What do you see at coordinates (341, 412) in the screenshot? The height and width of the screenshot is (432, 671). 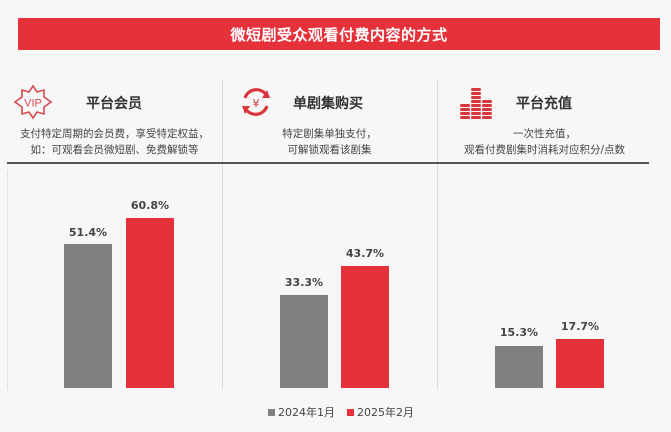 I see `chart-legend: 2024年1月 2025年2月` at bounding box center [341, 412].